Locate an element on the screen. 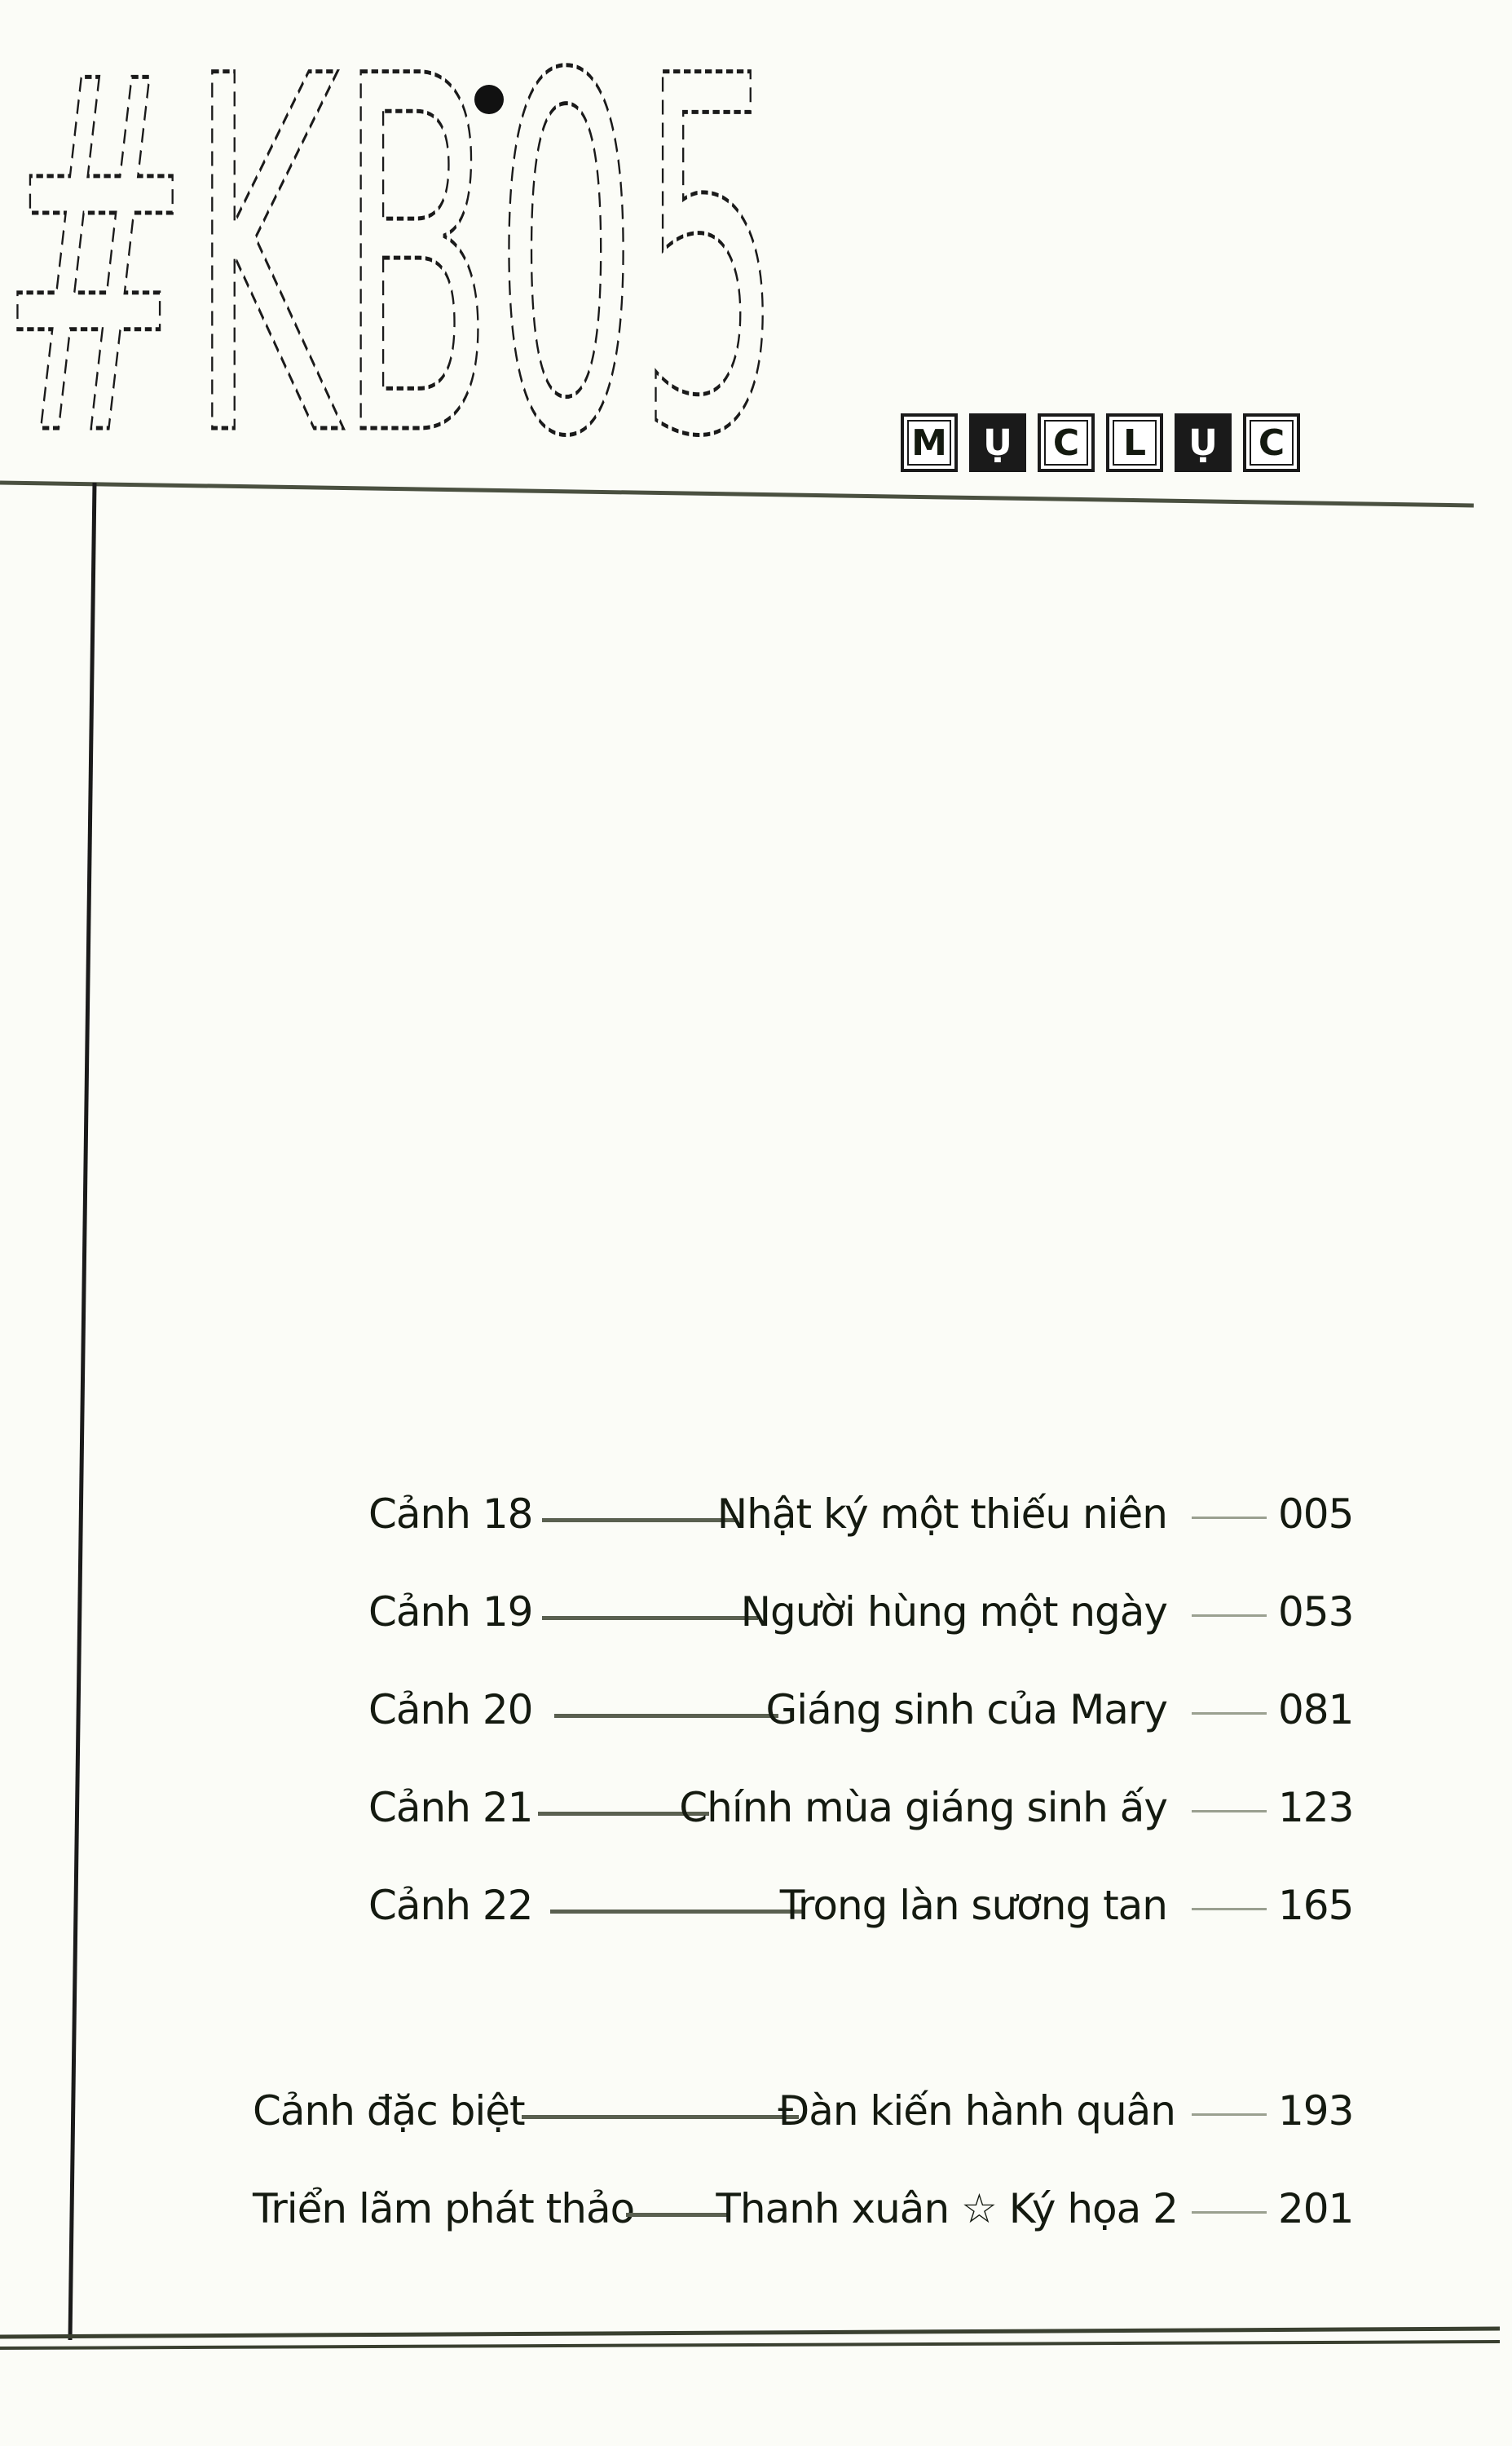 This screenshot has width=1512, height=2446. book-code-logo: #KB05 is located at coordinates (392, 245).